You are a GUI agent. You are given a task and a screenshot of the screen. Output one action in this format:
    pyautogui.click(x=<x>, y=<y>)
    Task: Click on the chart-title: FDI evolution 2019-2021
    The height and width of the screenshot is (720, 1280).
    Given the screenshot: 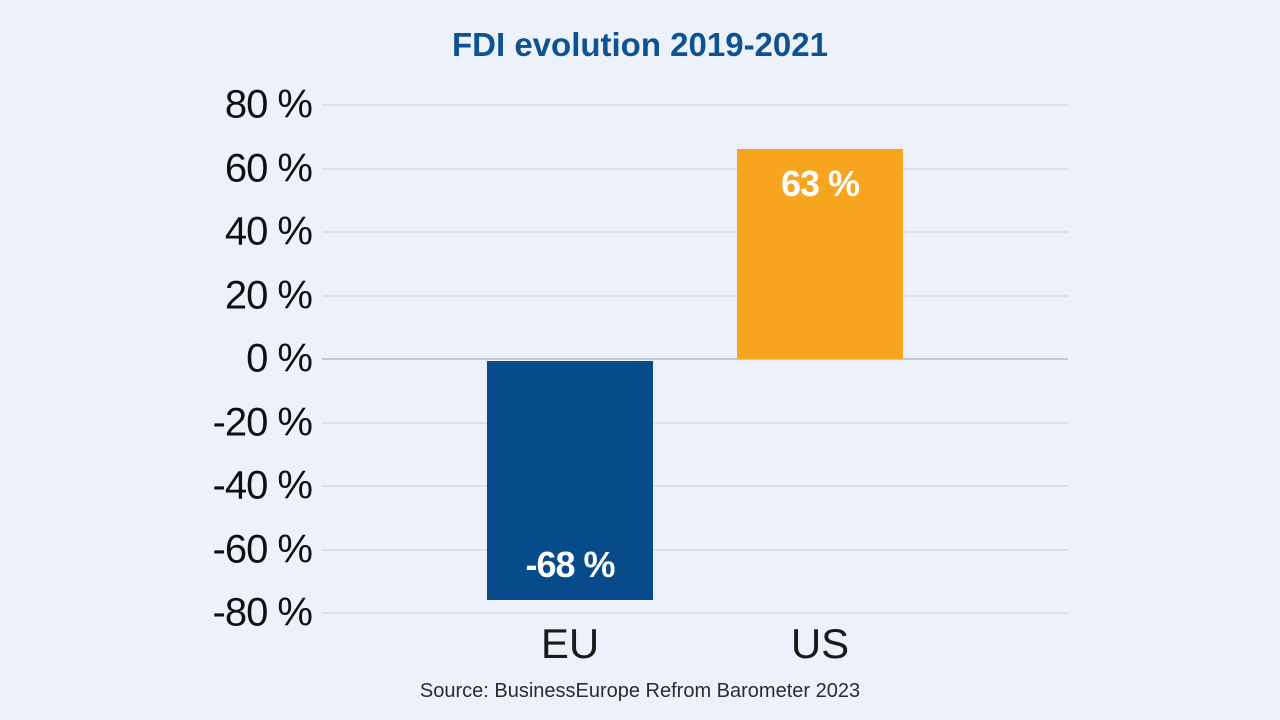 What is the action you would take?
    pyautogui.click(x=640, y=44)
    